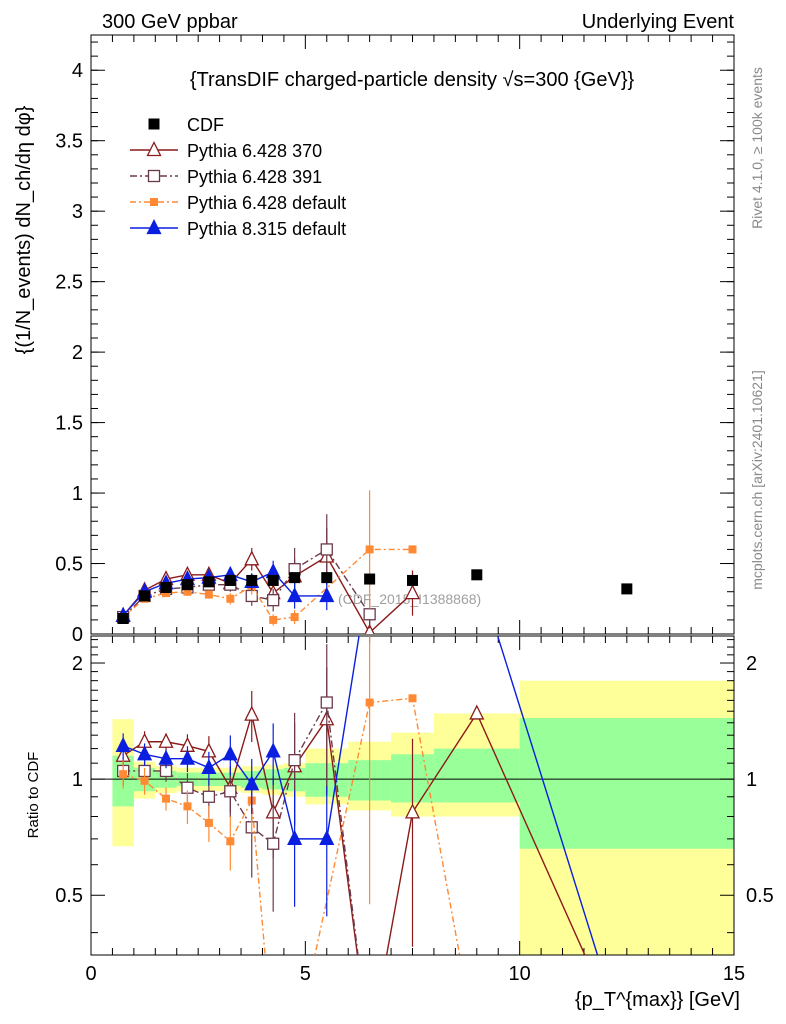 The image size is (786, 1024). Describe the element at coordinates (751, 780) in the screenshot. I see `y-tick-label-right: 1` at that location.